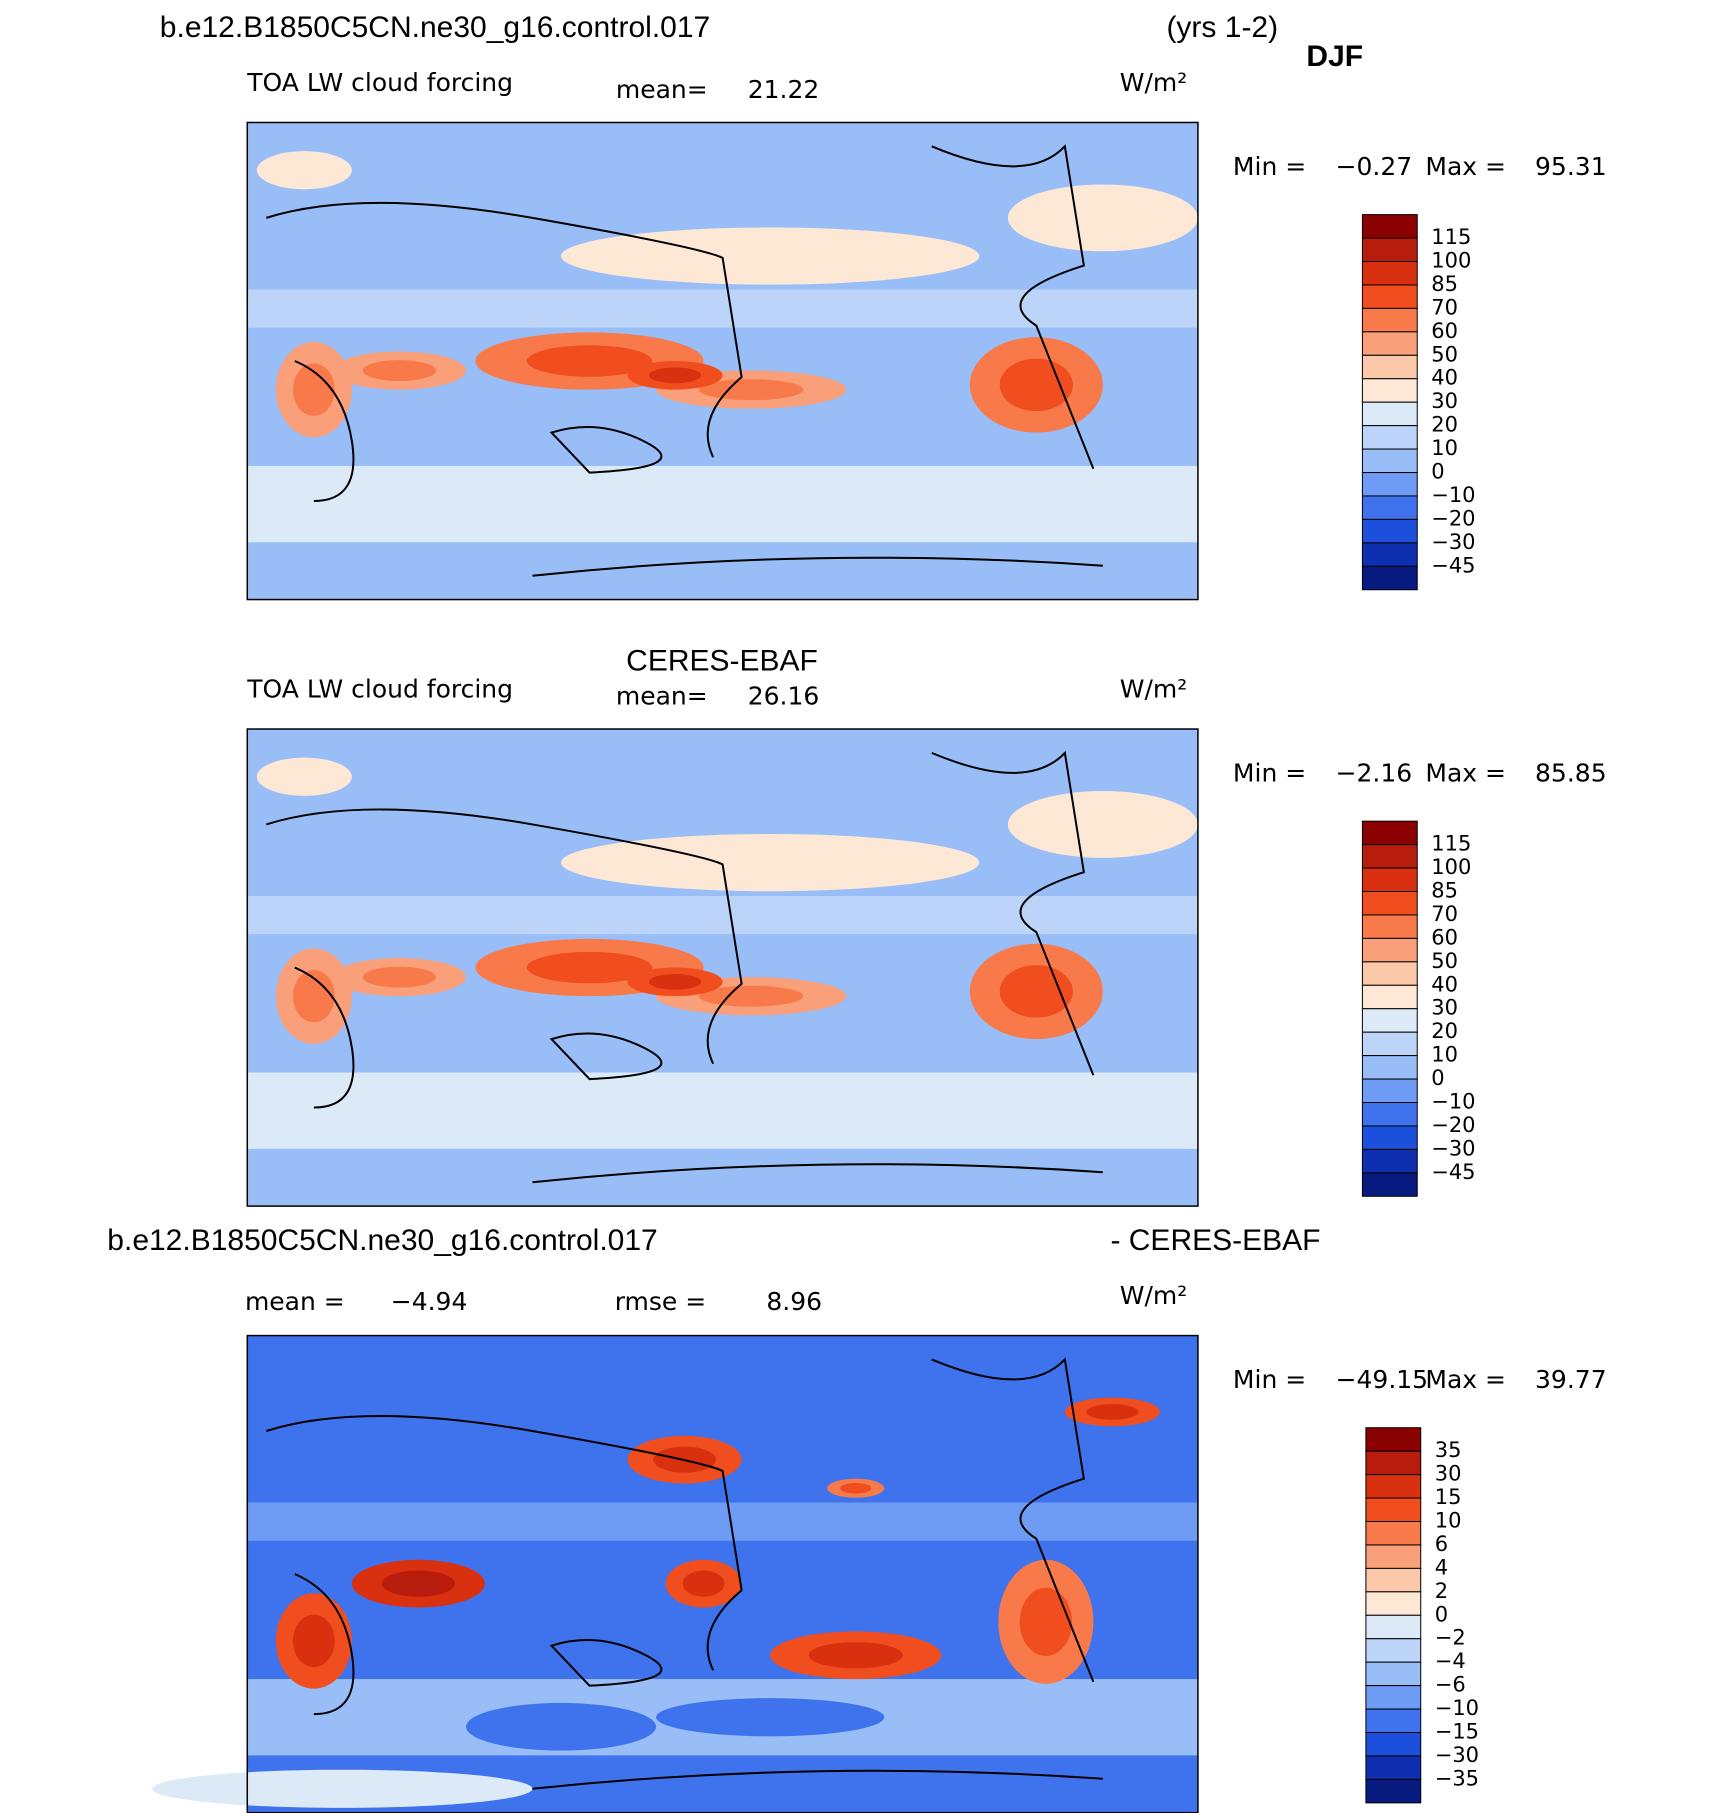 The width and height of the screenshot is (1710, 1813). What do you see at coordinates (1441, 1591) in the screenshot?
I see `colorbar-label: 2` at bounding box center [1441, 1591].